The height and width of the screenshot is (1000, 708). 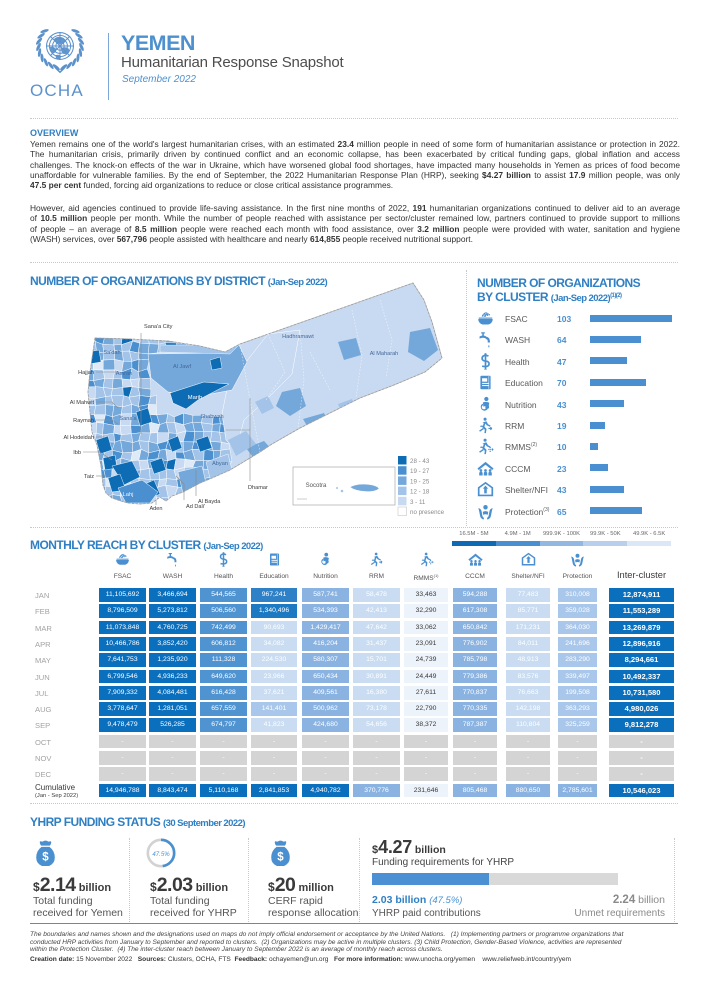 What do you see at coordinates (384, 354) in the screenshot?
I see `svg-text: Al Maharah` at bounding box center [384, 354].